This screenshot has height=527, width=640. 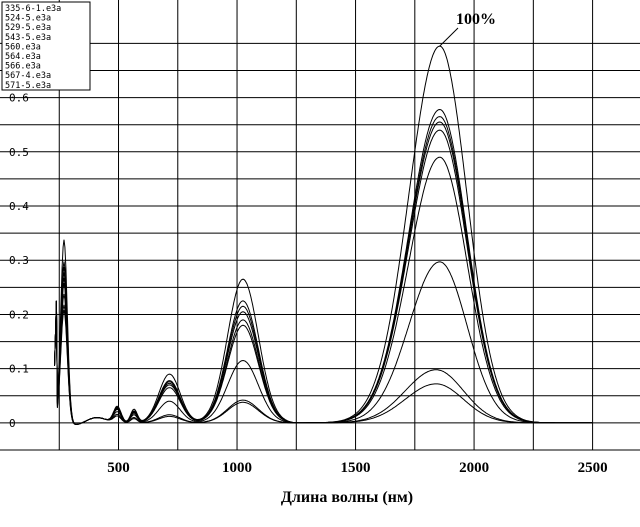 What do you see at coordinates (19, 314) in the screenshot?
I see `y-tick-label: 0.2` at bounding box center [19, 314].